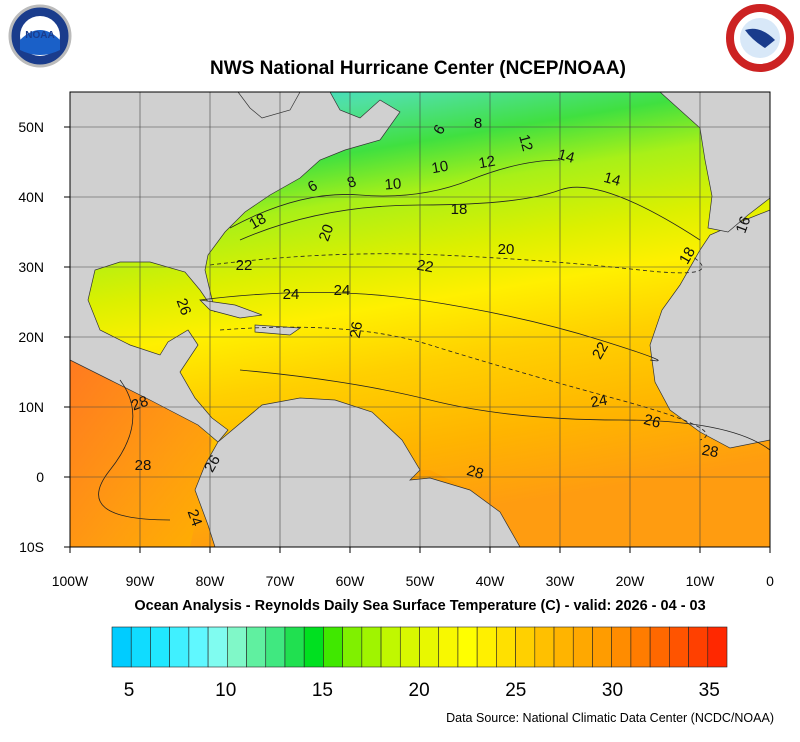 This screenshot has height=742, width=800. I want to click on x-tick-label: 90W, so click(141, 581).